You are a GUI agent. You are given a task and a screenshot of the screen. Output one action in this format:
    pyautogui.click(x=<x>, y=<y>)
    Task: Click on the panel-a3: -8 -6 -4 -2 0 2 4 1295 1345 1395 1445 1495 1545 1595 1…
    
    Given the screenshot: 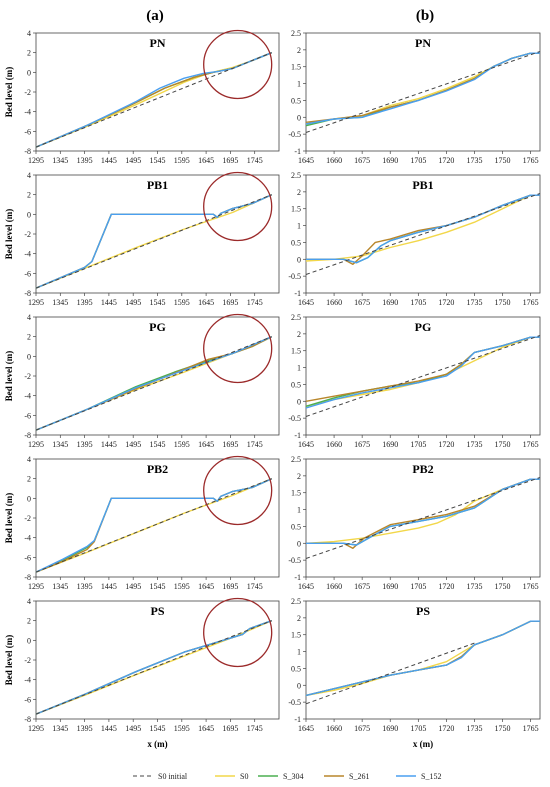 What is the action you would take?
    pyautogui.click(x=142, y=381)
    